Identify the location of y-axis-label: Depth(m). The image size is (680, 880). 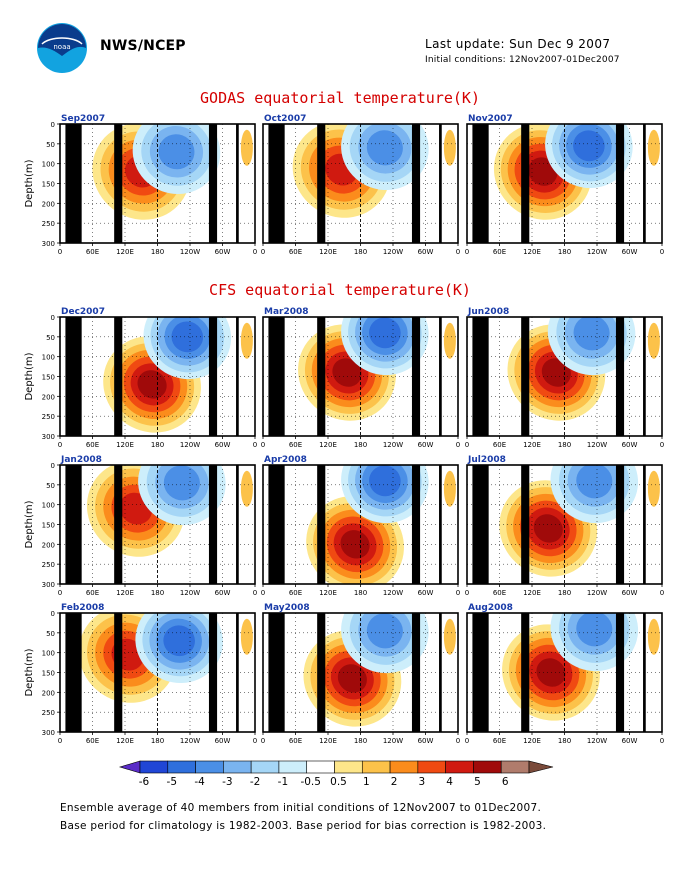
(29, 672).